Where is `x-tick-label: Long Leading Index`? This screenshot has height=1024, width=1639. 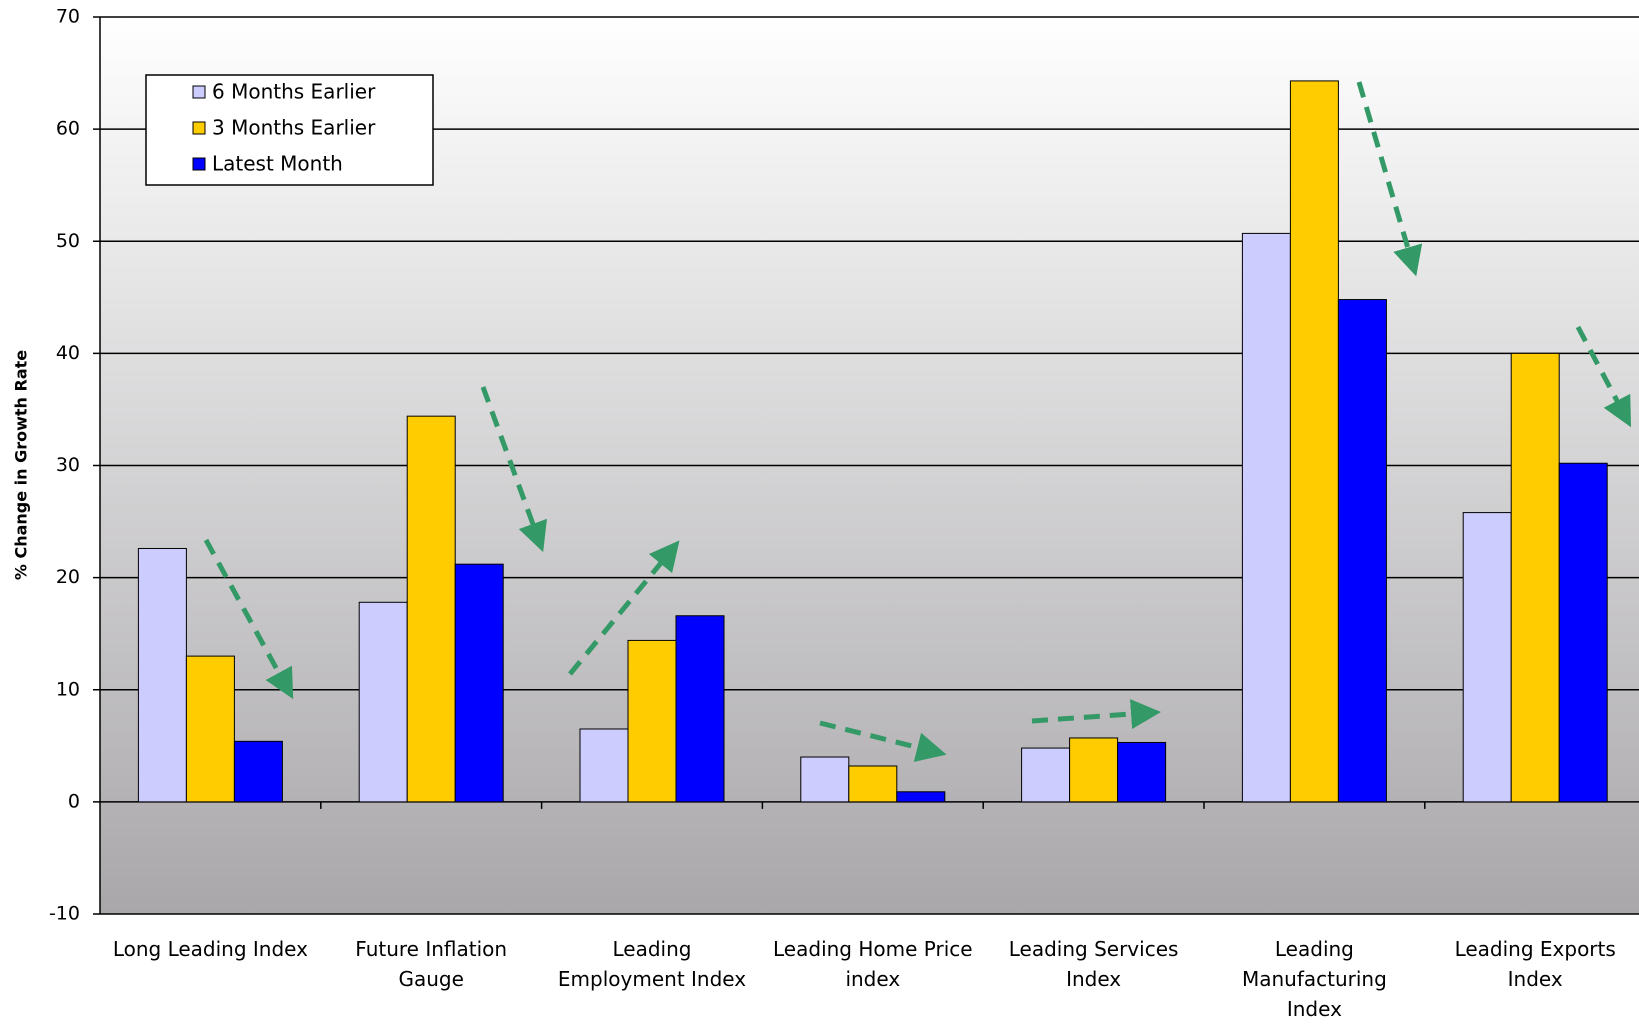 x-tick-label: Long Leading Index is located at coordinates (210, 949).